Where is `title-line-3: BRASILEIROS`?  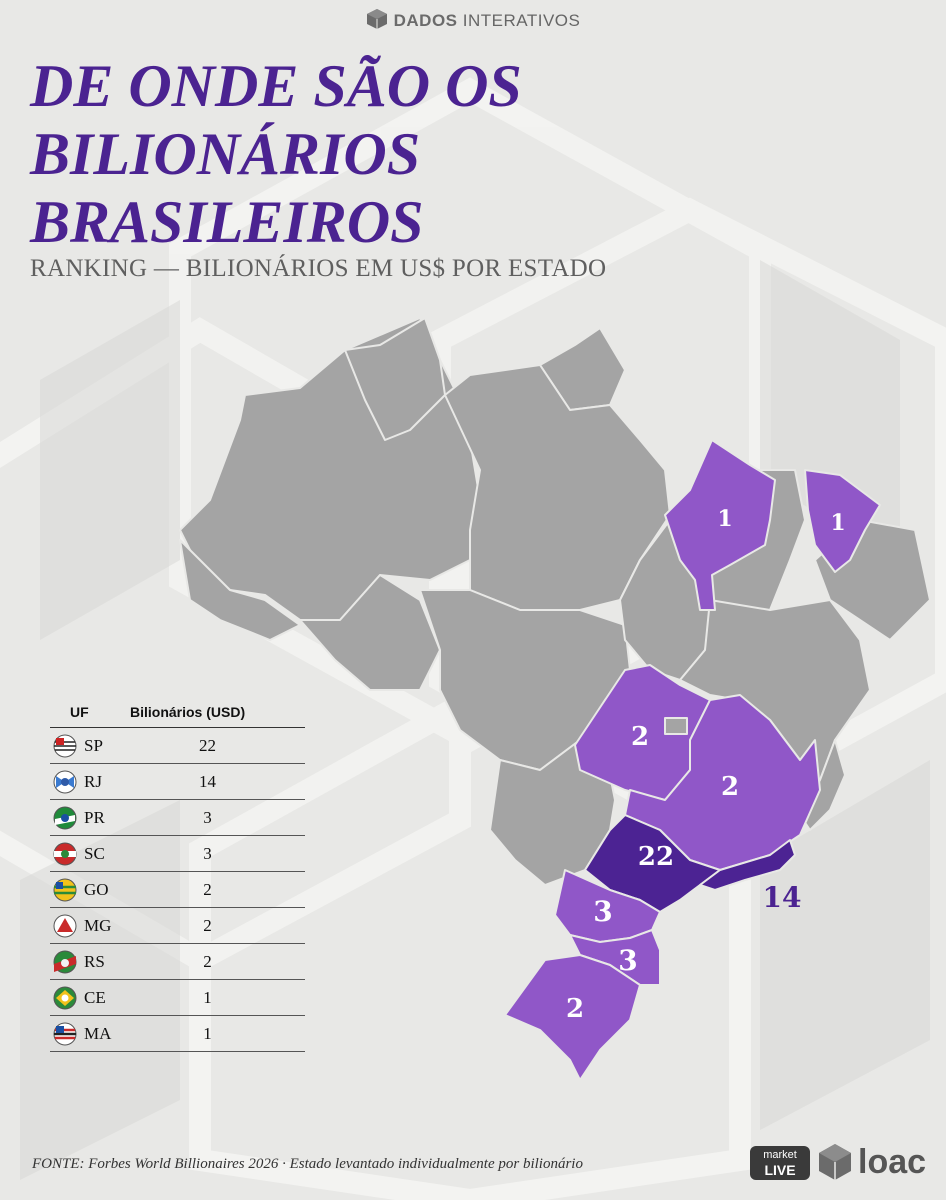
title-line-3: BRASILEIROS is located at coordinates (227, 222).